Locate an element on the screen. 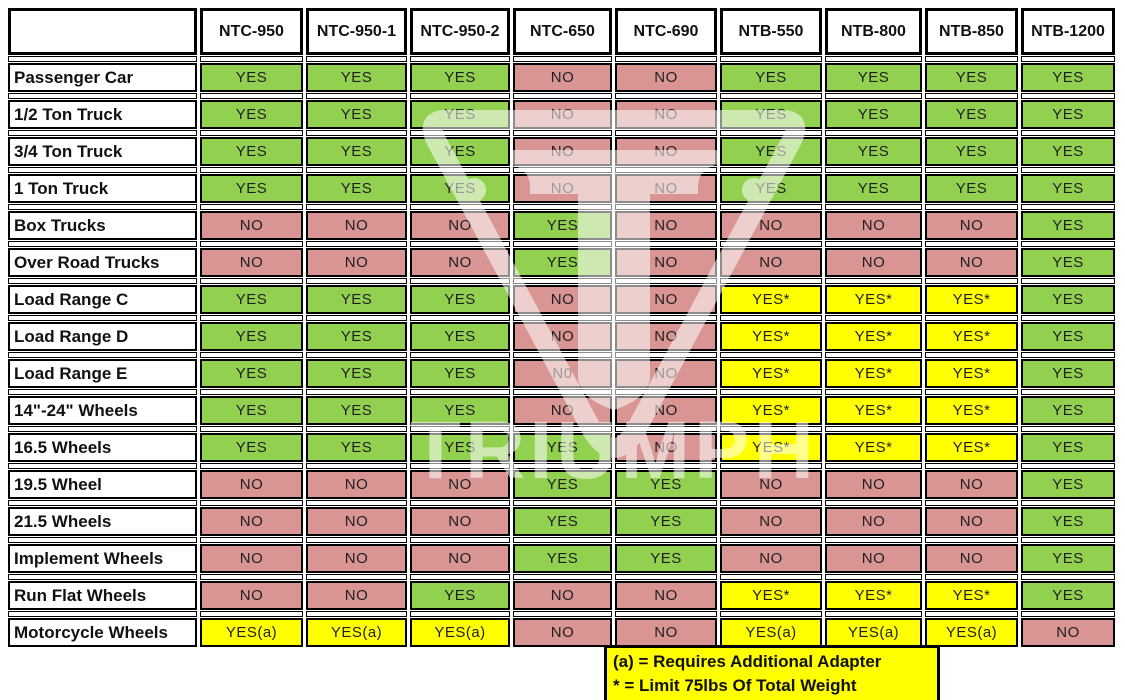 The height and width of the screenshot is (700, 1125). cell-3-4-ton-truck-ntb-550: YES is located at coordinates (771, 151).